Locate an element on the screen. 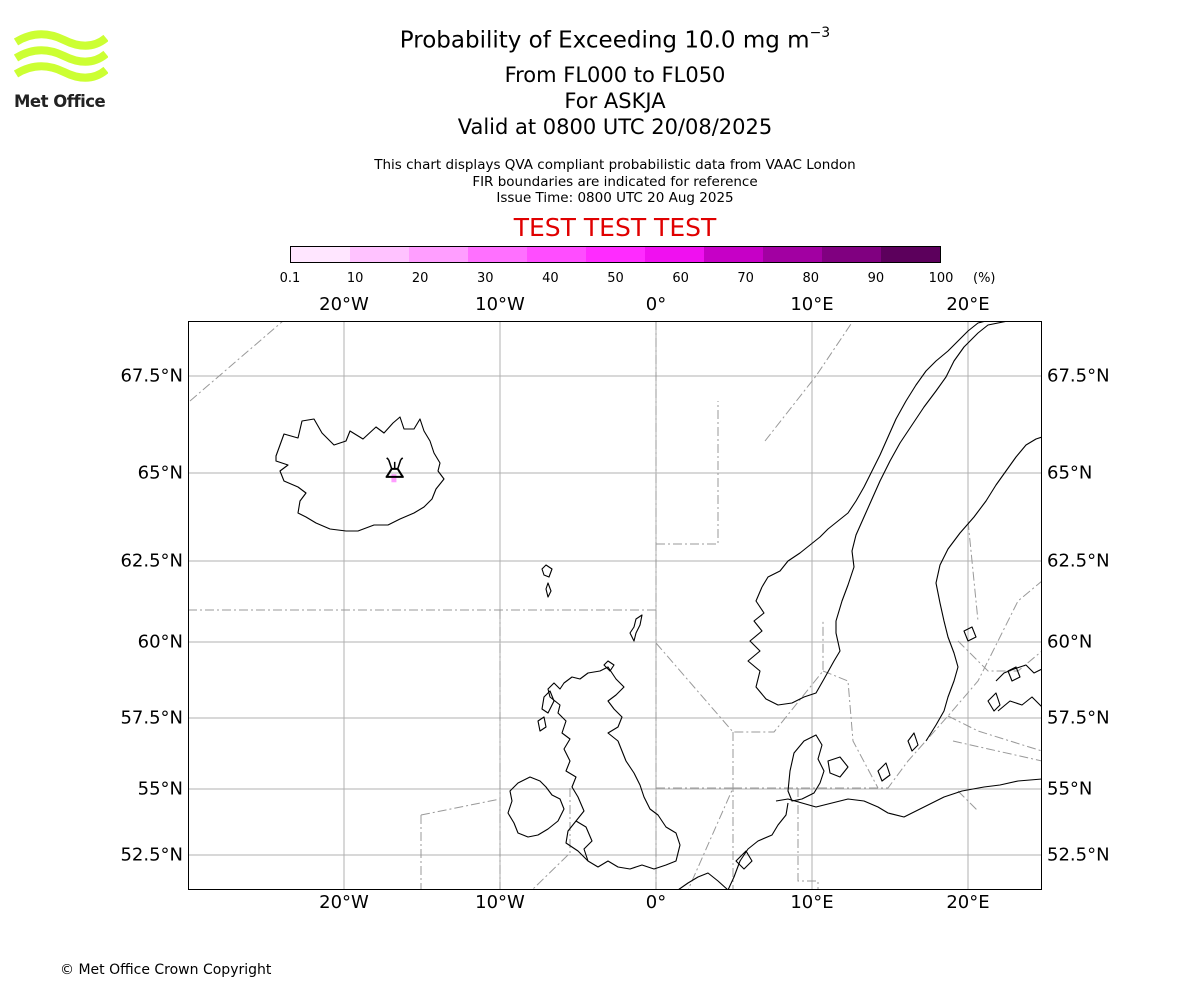 This screenshot has height=1000, width=1200. colorbar-tick-label: 20 is located at coordinates (420, 278).